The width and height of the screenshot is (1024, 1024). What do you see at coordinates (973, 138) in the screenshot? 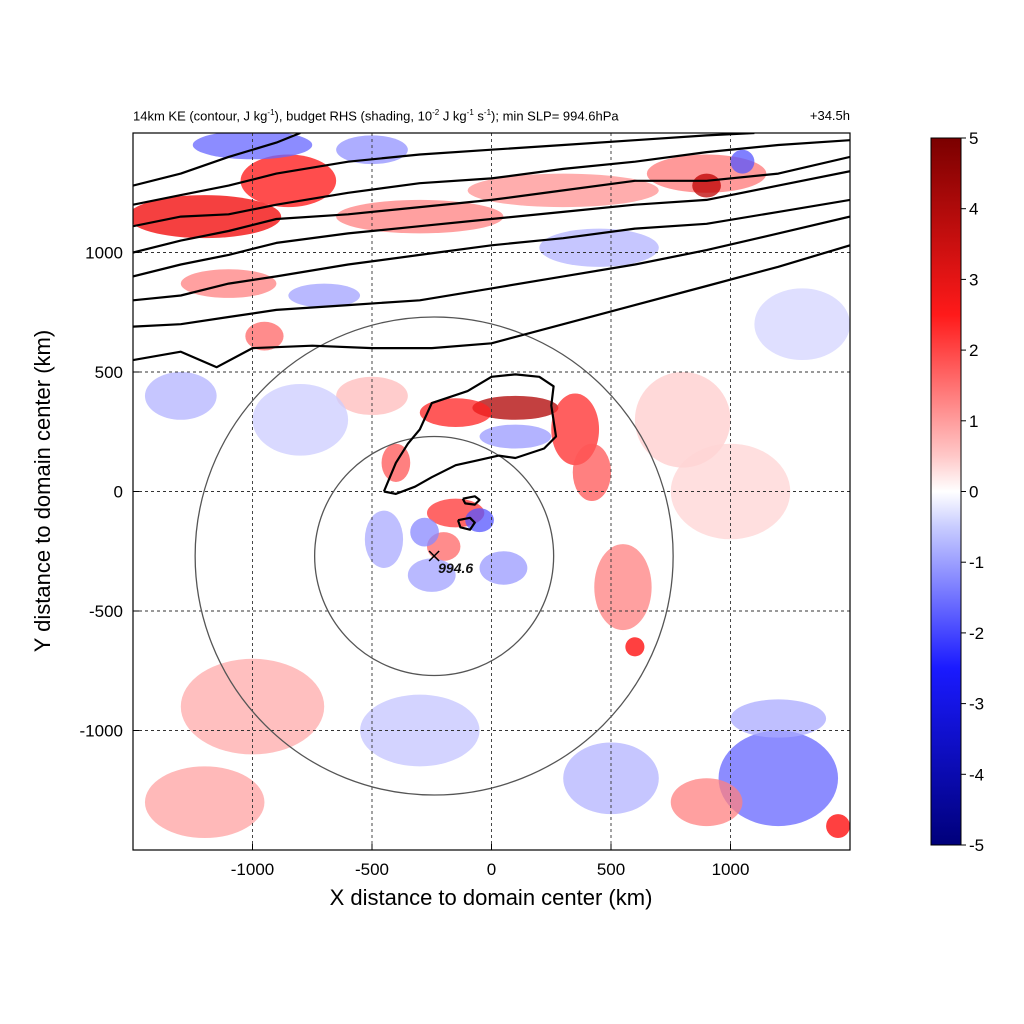
I see `colorbar-tick-label: 5` at bounding box center [973, 138].